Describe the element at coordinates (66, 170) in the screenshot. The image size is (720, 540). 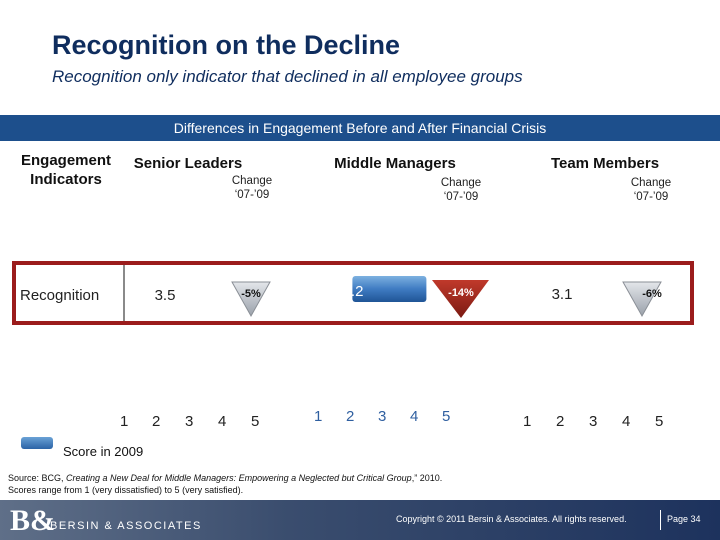
I see `row-header: Engagement Indicators` at that location.